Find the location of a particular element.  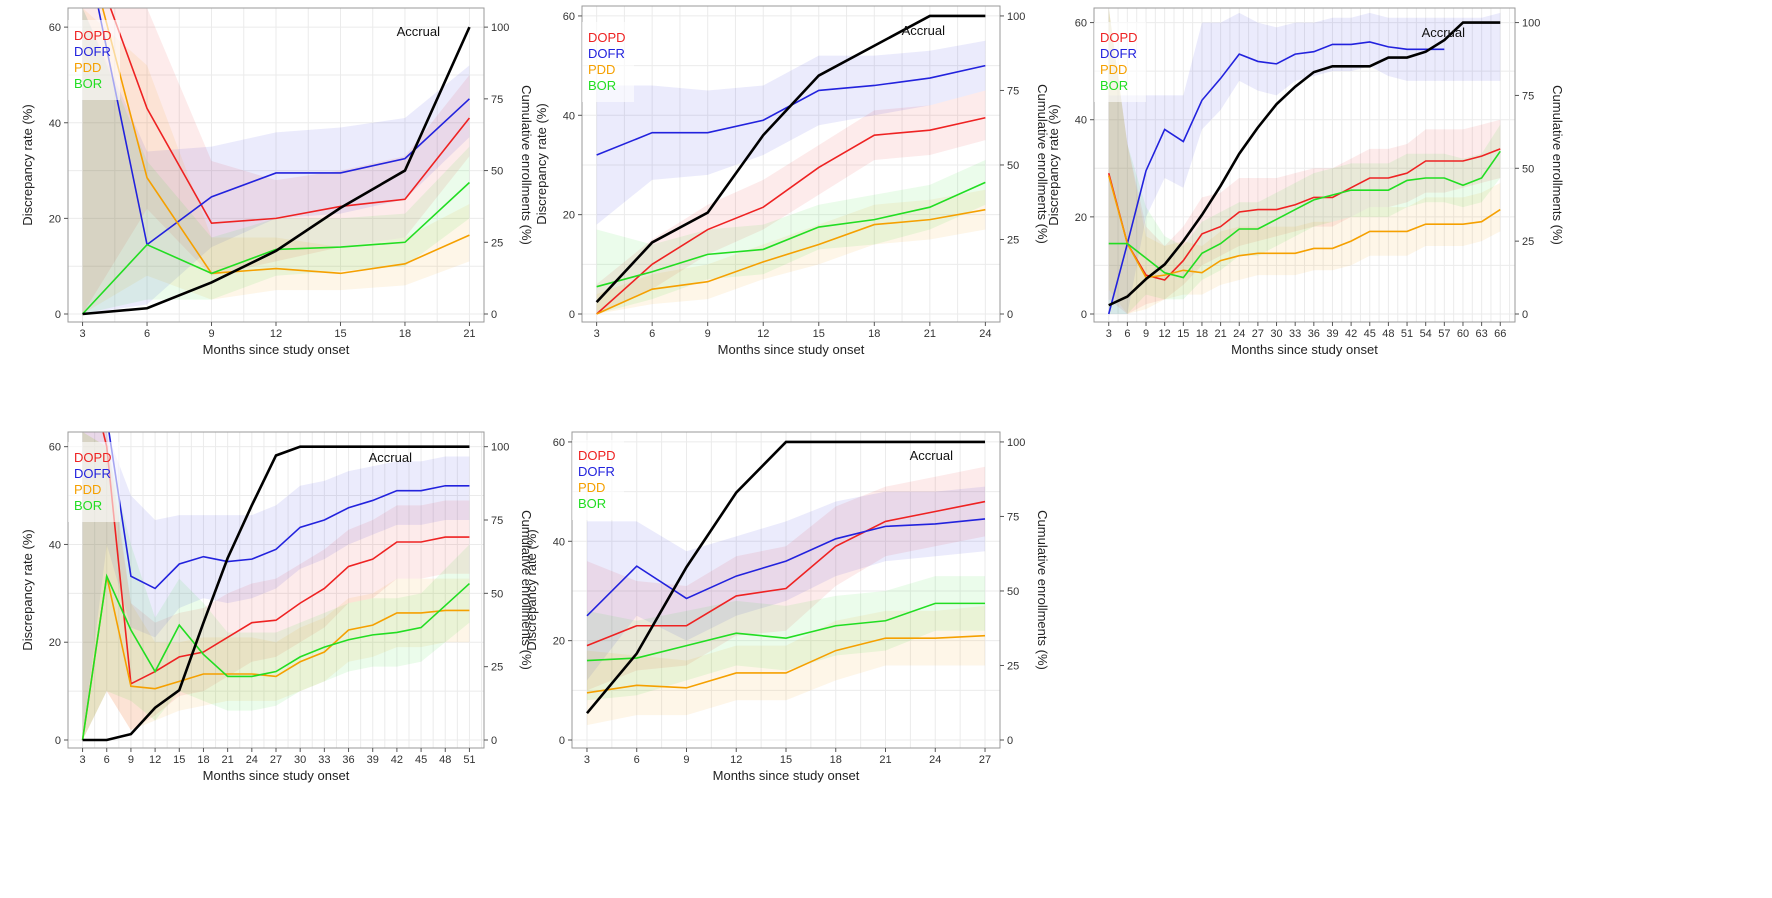

x-tick-label: 24 is located at coordinates (252, 760).